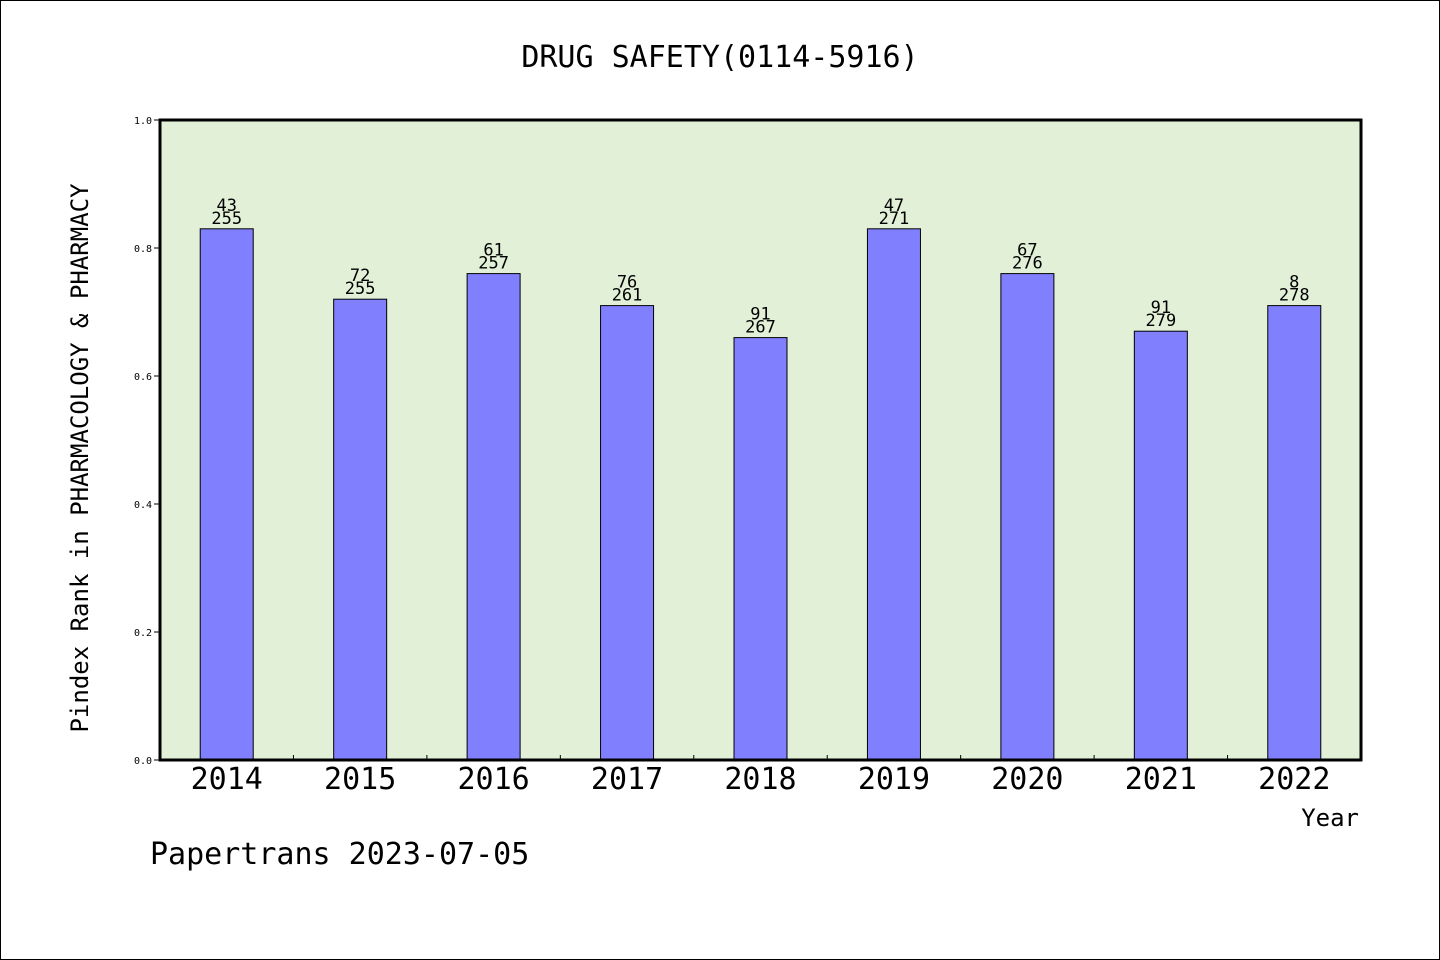  What do you see at coordinates (80, 458) in the screenshot?
I see `y-axis-label: Pindex Rank in PHARMACOLOGY & PHARMACY` at bounding box center [80, 458].